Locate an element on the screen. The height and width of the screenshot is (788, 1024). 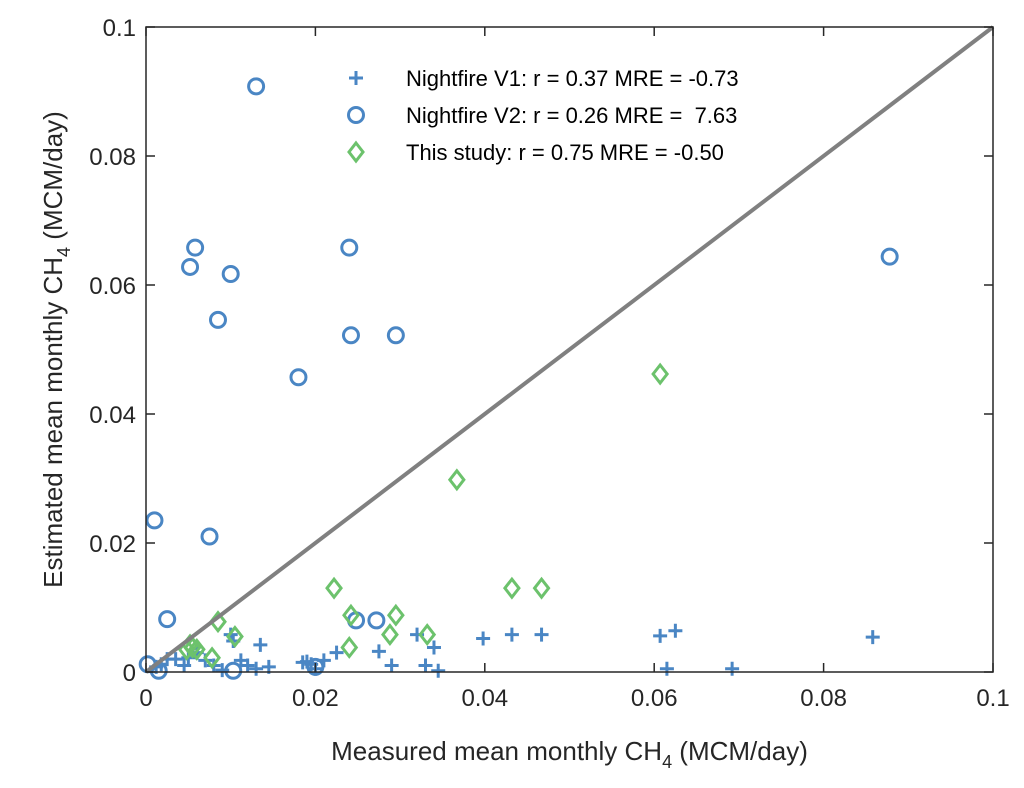
y-axis-label-main: Estimated mean monthly CH is located at coordinates (53, 422).